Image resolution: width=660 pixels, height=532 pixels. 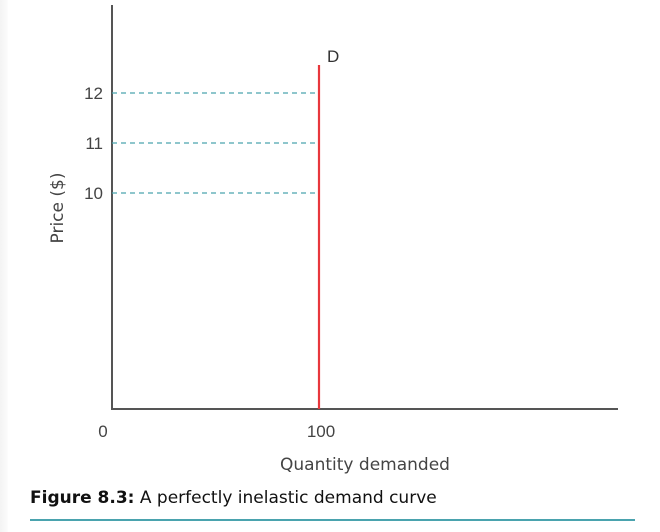 I want to click on x-axis-title: Quantity demanded, so click(x=365, y=465).